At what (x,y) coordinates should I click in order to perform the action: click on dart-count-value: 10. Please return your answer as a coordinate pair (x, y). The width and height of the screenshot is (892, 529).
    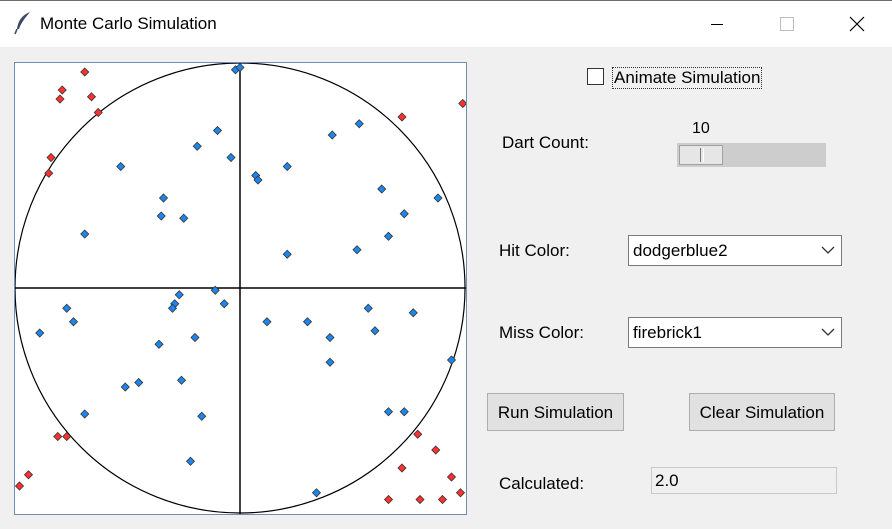
    Looking at the image, I should click on (701, 128).